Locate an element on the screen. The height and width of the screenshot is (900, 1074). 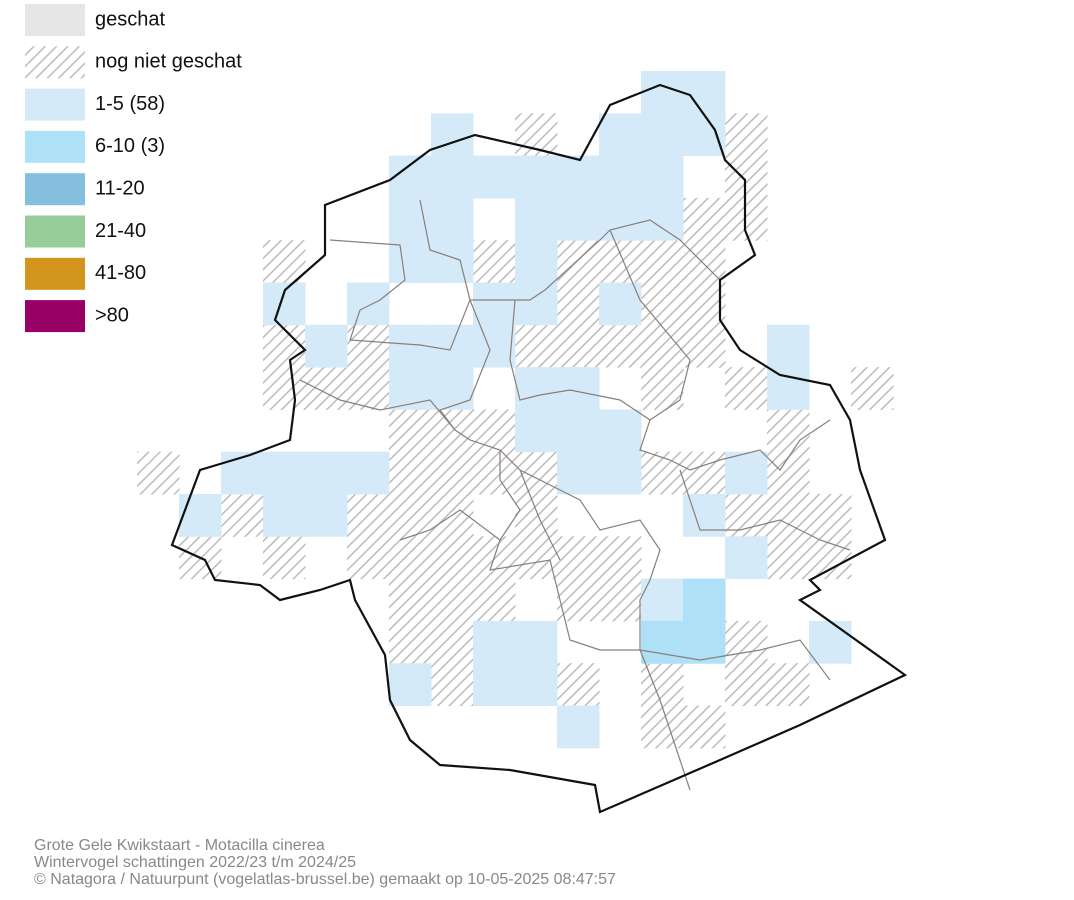
legend-label: 1-5 (58) is located at coordinates (130, 104).